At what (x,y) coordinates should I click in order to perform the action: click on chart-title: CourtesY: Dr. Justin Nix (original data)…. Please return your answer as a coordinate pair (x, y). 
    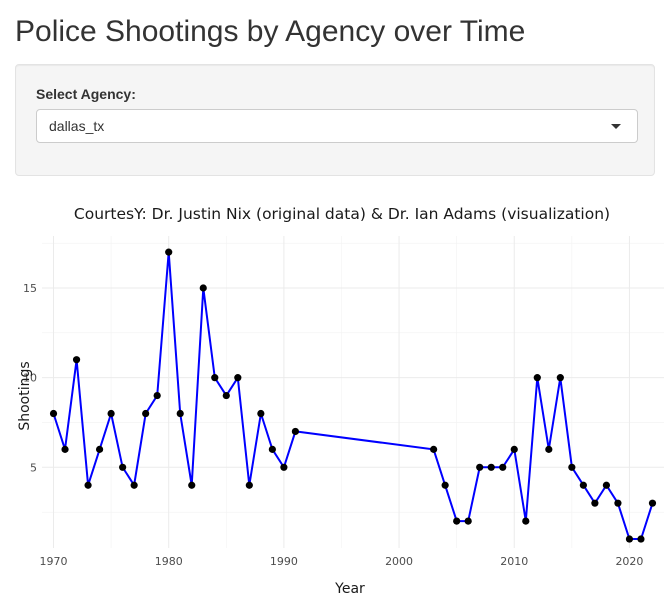
    Looking at the image, I should click on (342, 214).